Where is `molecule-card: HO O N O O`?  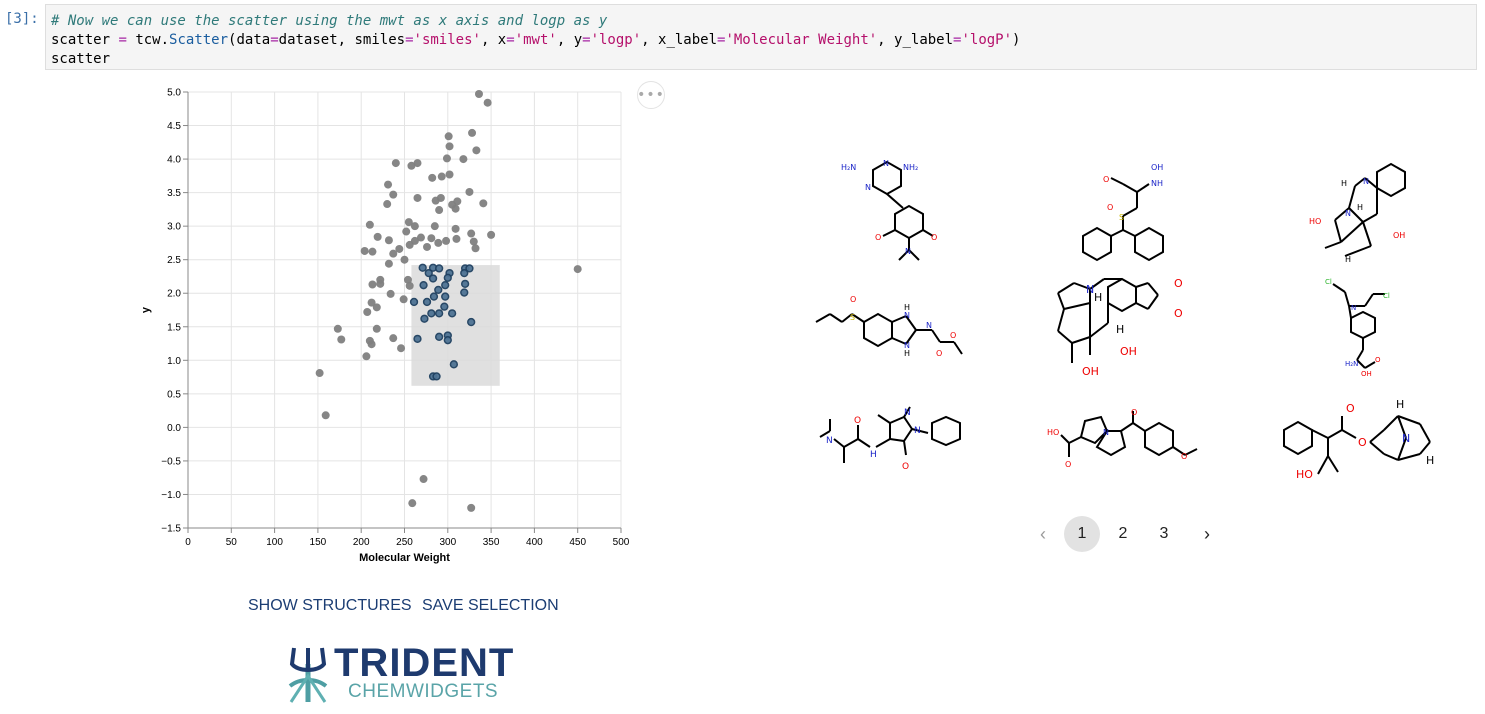
molecule-card: HO O N O O is located at coordinates (1122, 442).